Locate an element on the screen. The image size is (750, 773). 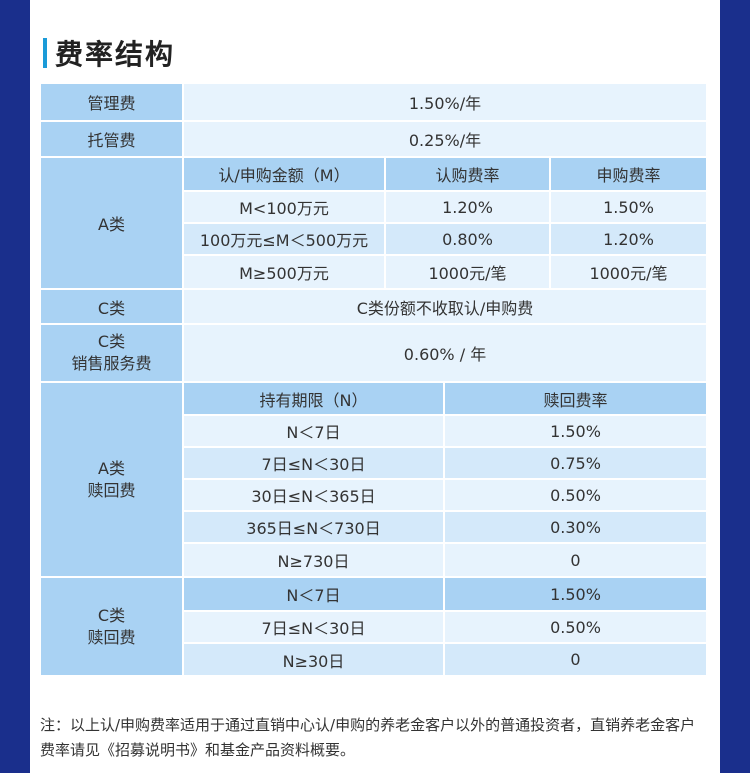
table-row: N≥30日 0 is located at coordinates (445, 658).